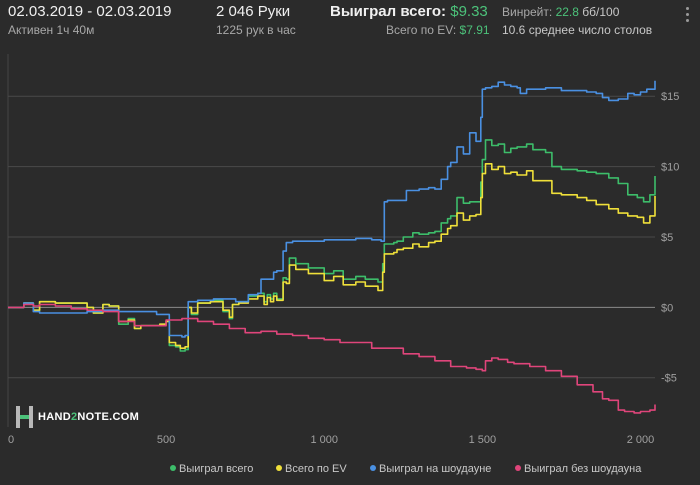 This screenshot has width=700, height=485. I want to click on hand2note-logo-text: HAND2NOTE.COM, so click(89, 417).